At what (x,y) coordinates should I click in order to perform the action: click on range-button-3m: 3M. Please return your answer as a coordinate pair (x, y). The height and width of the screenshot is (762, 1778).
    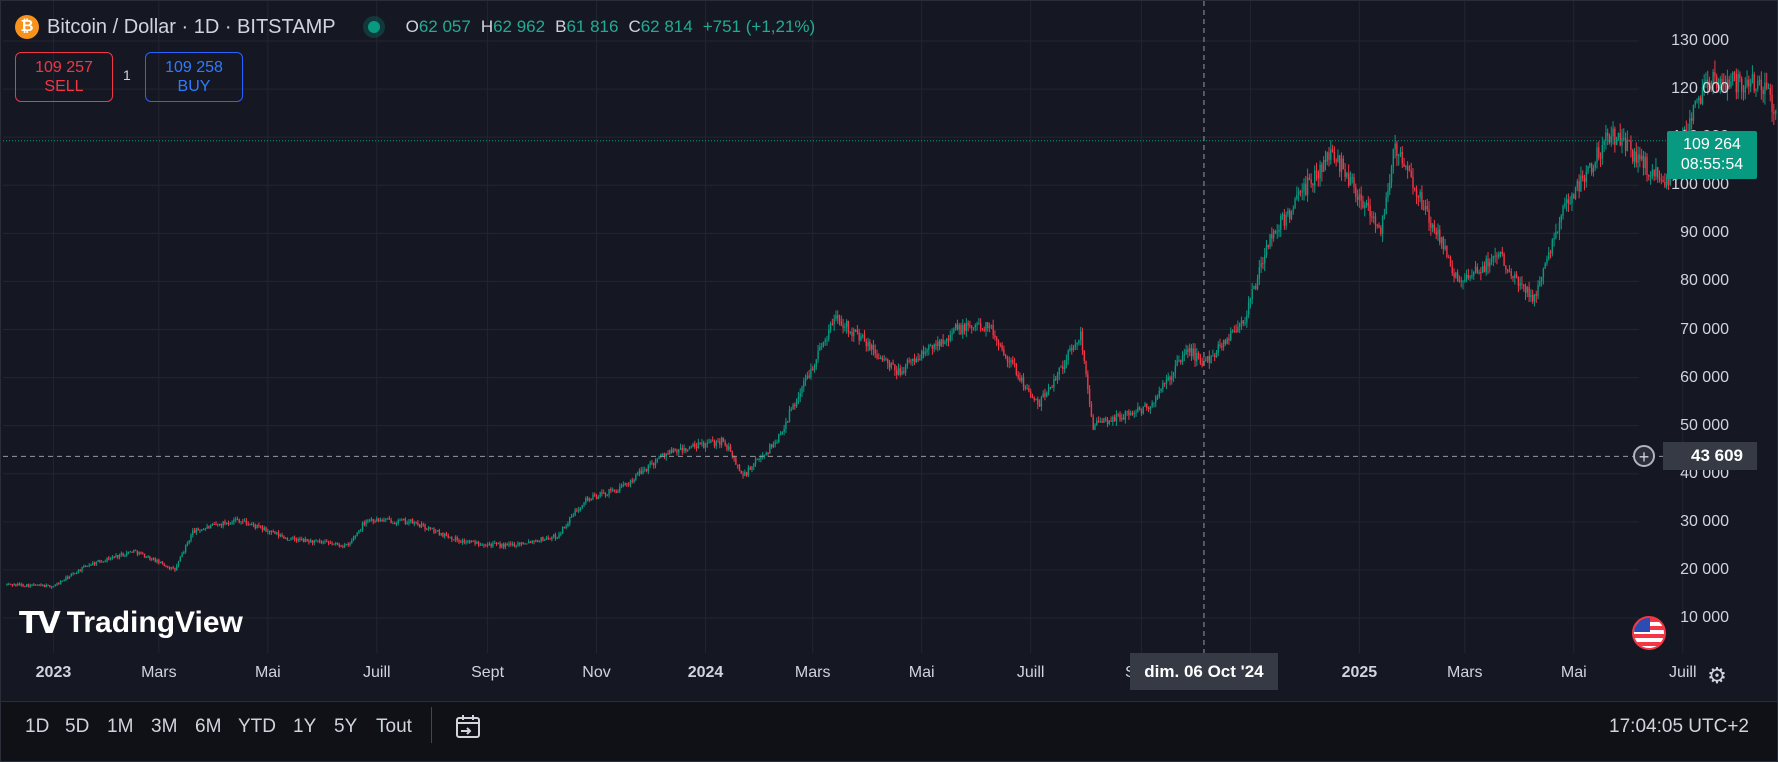
    Looking at the image, I should click on (164, 726).